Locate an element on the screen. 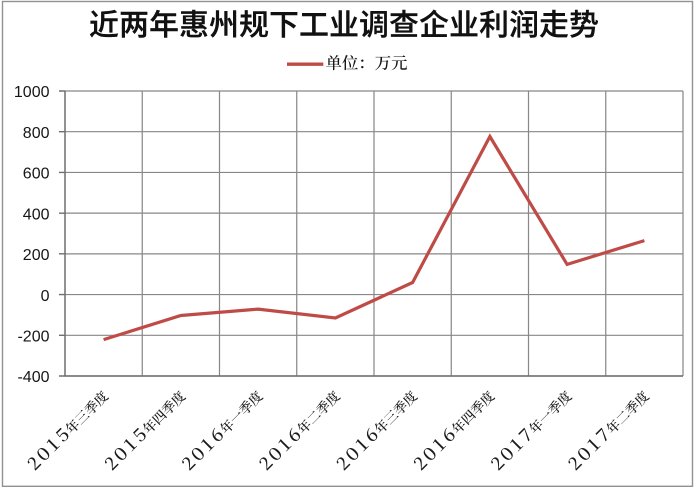 This screenshot has height=492, width=696. svg-text: 200 is located at coordinates (36, 255).